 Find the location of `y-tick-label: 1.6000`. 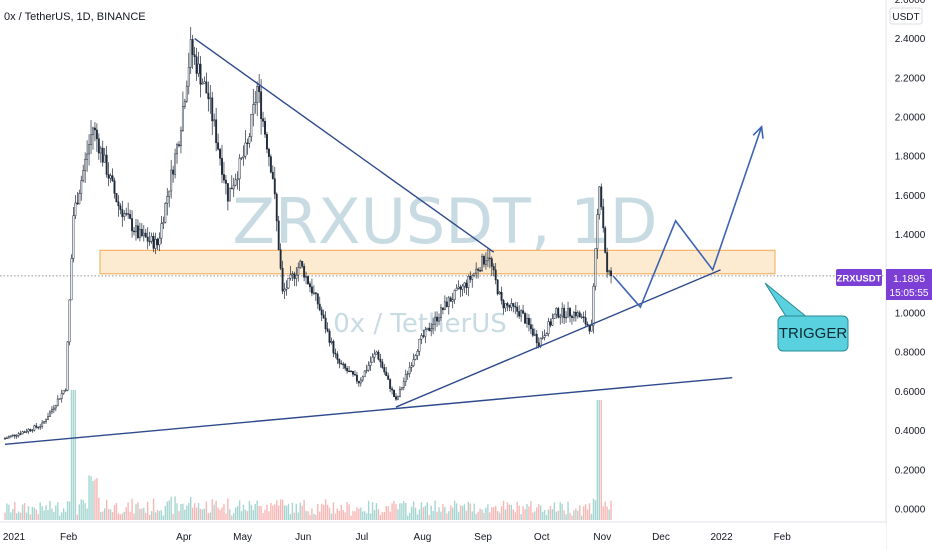

y-tick-label: 1.6000 is located at coordinates (910, 196).